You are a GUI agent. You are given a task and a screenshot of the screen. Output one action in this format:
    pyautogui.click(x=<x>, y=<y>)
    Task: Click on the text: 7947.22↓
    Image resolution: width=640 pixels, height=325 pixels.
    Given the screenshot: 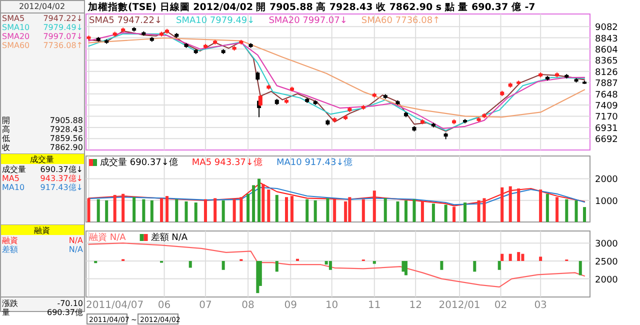 What is the action you would take?
    pyautogui.click(x=63, y=18)
    